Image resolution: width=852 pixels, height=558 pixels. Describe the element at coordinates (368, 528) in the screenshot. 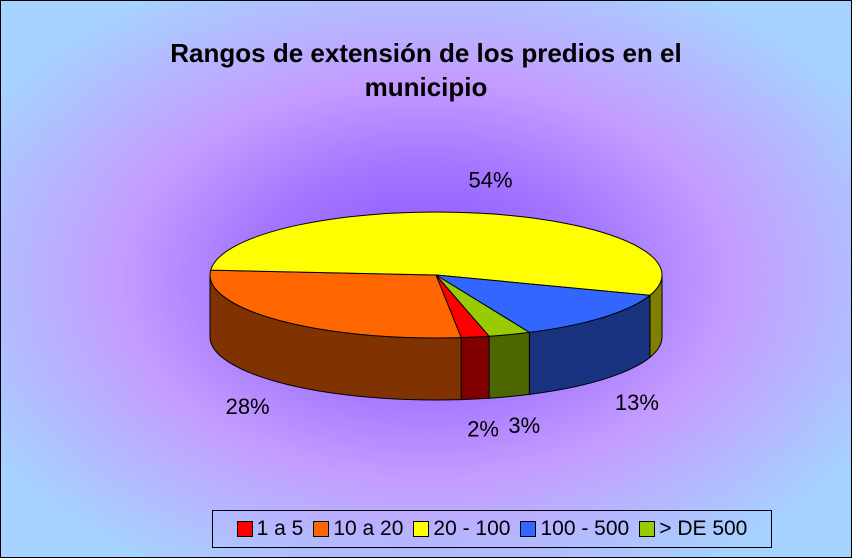

I see `legend-label: 10 a 20` at that location.